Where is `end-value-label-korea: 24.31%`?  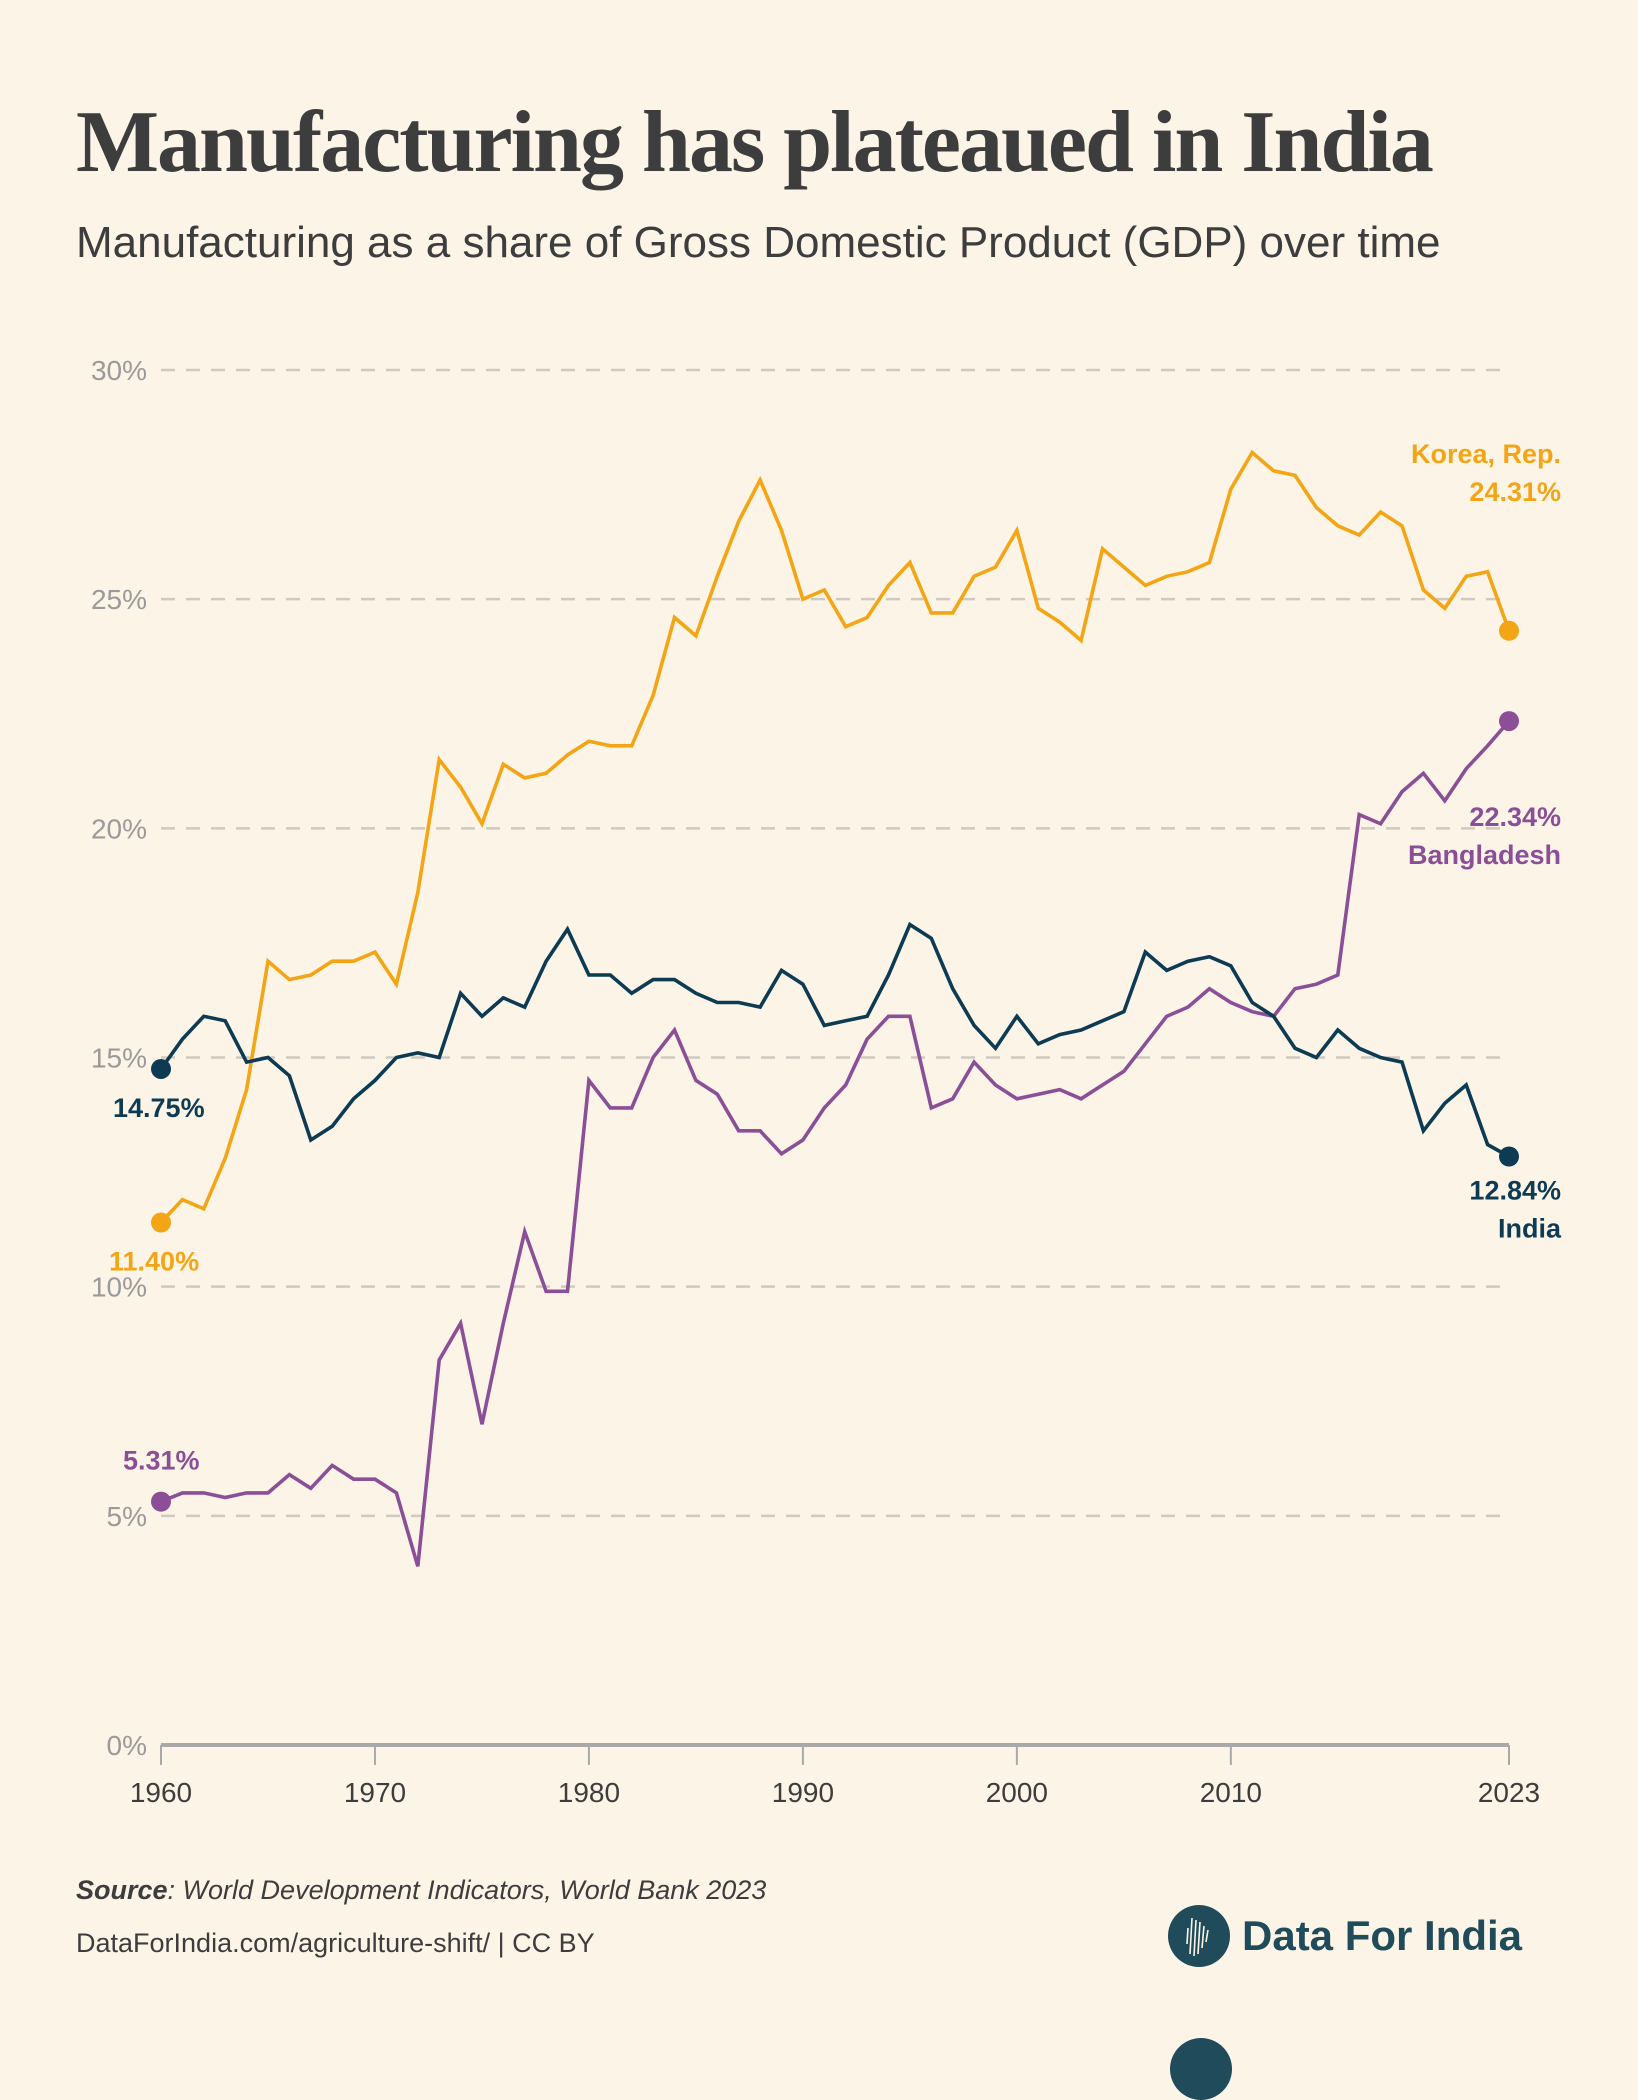
end-value-label-korea: 24.31% is located at coordinates (1515, 492).